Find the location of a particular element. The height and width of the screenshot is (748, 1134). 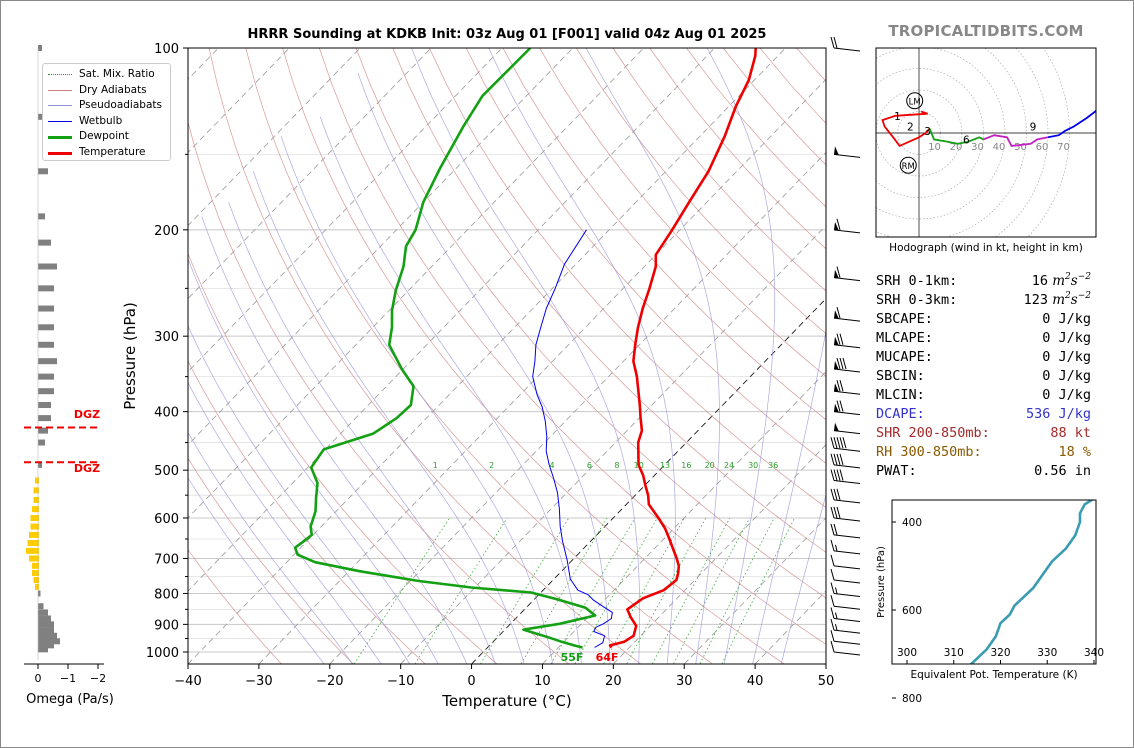

mixing-ratio-label: 13 is located at coordinates (665, 465).